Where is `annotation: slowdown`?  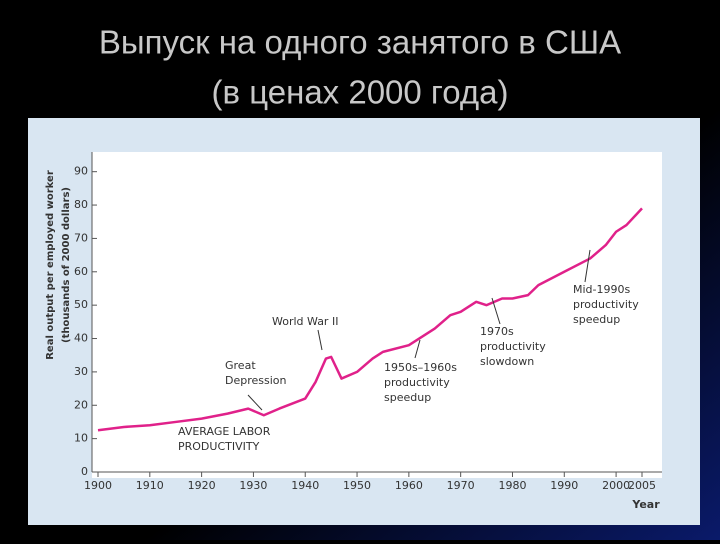
annotation: slowdown is located at coordinates (507, 361).